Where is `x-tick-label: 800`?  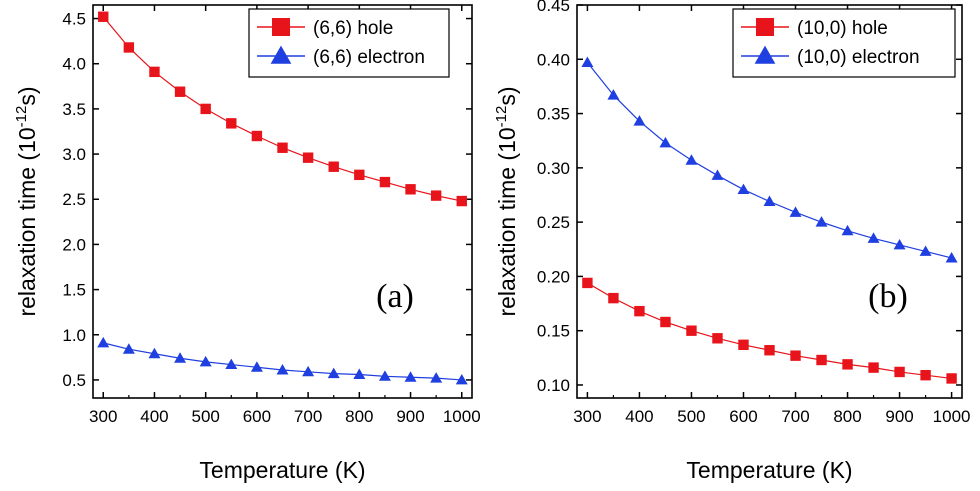 x-tick-label: 800 is located at coordinates (847, 416).